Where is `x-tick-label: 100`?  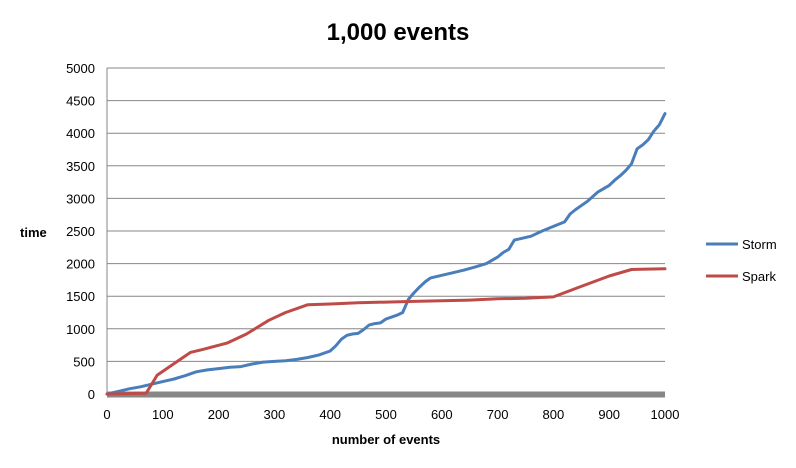 x-tick-label: 100 is located at coordinates (163, 414).